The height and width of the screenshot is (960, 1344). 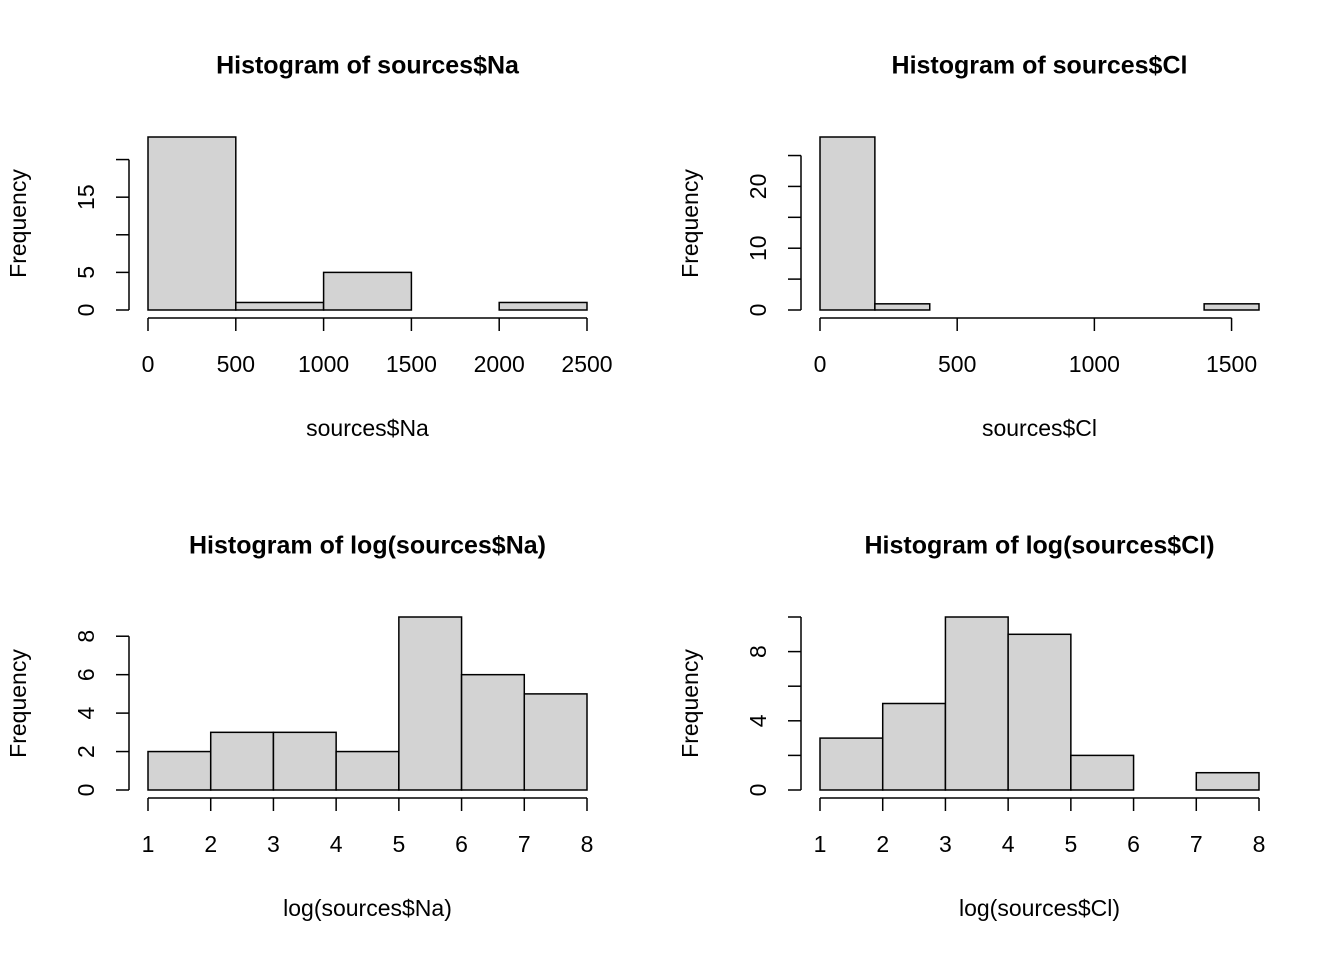 I want to click on x-axis-label: log(sources$Na), so click(x=367, y=908).